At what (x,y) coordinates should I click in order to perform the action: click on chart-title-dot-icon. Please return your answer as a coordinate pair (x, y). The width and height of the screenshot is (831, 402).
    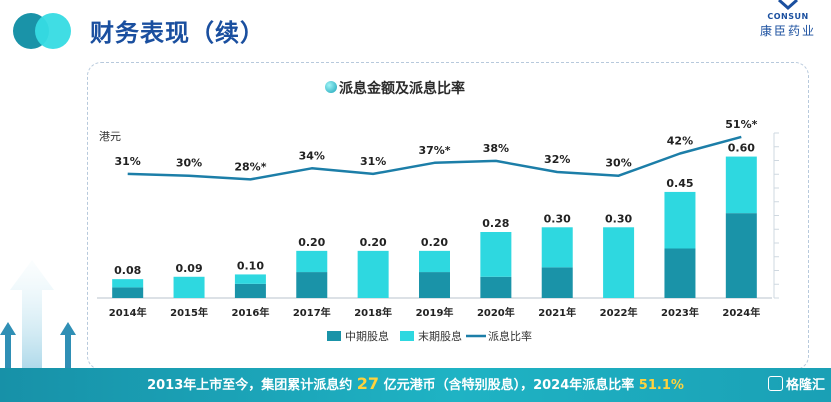
    Looking at the image, I should click on (331, 87).